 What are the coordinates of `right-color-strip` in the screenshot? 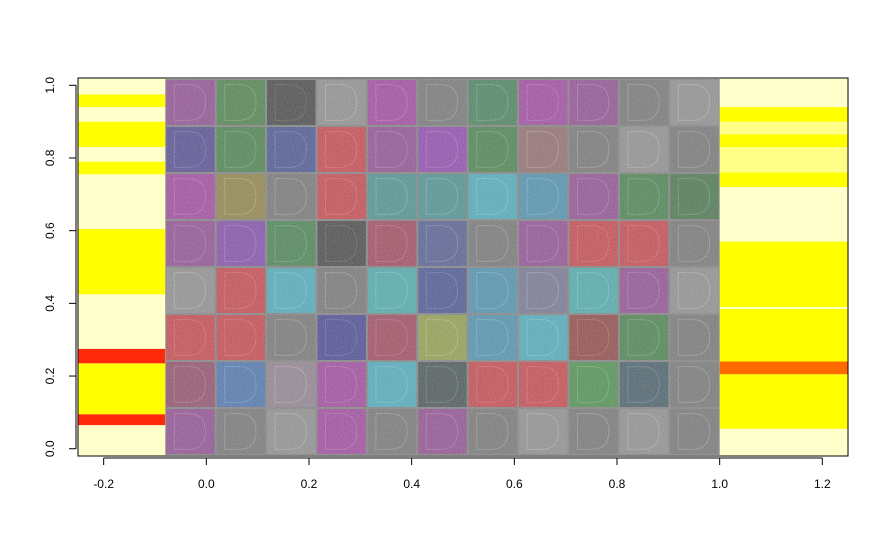 It's located at (783, 267).